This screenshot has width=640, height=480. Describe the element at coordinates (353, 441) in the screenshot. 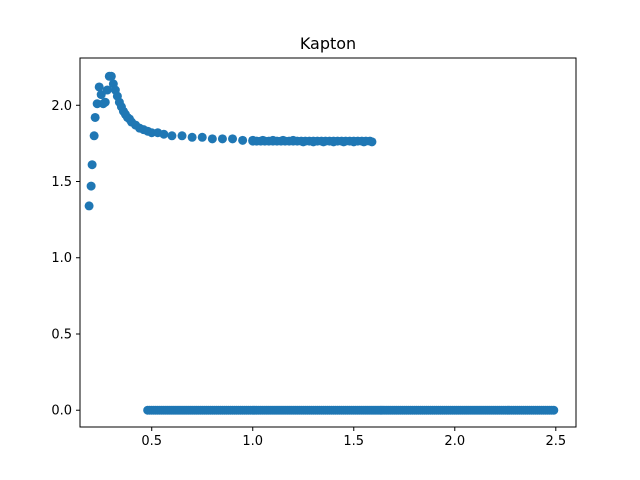

I see `x-tick-label: 1.5` at that location.